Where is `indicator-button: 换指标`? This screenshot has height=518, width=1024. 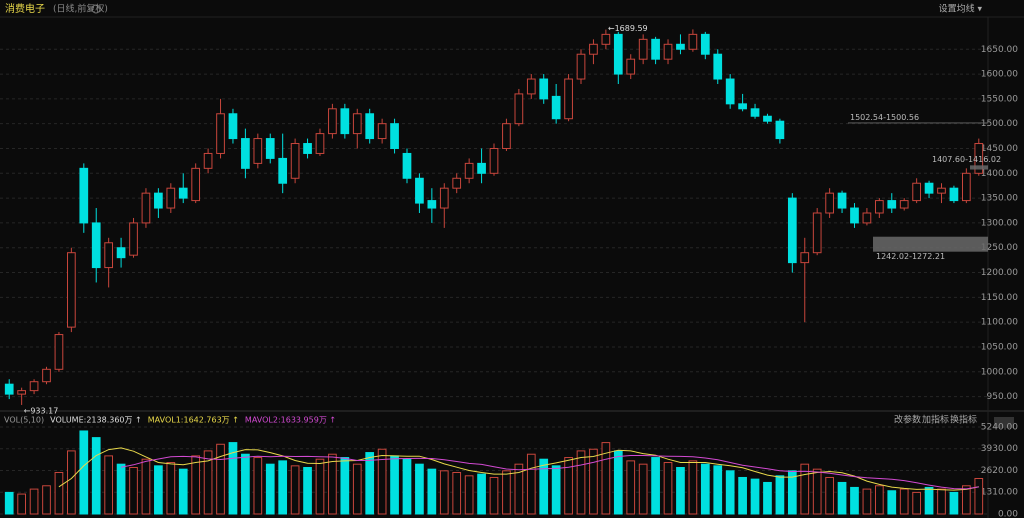
indicator-button: 换指标 is located at coordinates (963, 420).